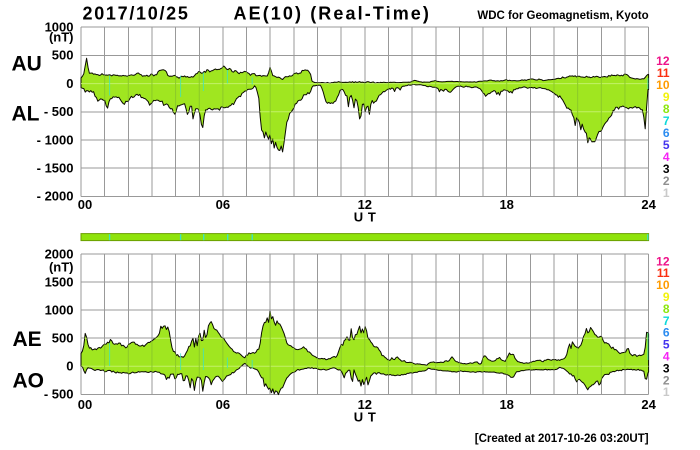  I want to click on svg-text: 1500, so click(59, 281).